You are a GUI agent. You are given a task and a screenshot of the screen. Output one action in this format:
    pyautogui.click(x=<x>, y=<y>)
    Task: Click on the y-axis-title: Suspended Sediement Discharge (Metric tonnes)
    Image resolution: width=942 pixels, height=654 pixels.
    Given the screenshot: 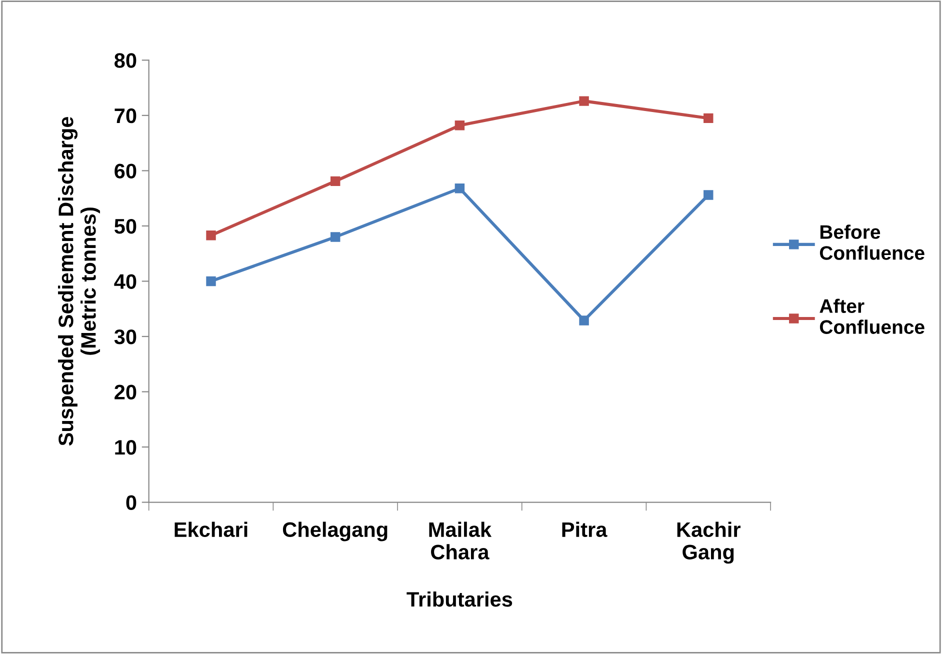 What is the action you would take?
    pyautogui.click(x=79, y=281)
    